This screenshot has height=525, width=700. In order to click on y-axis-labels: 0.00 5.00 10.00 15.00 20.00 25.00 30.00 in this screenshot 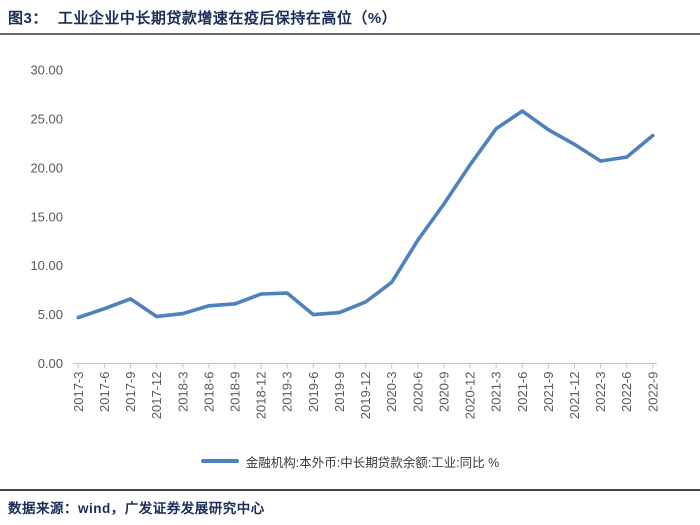, I will do `click(46, 217)`.